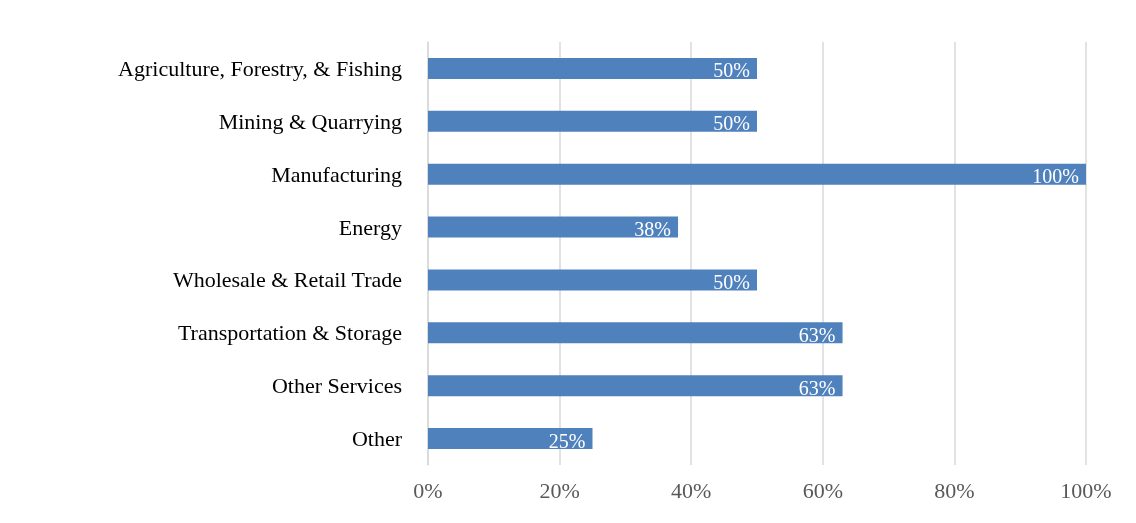 This screenshot has width=1136, height=523. What do you see at coordinates (822, 490) in the screenshot?
I see `x-tick-label: 60%` at bounding box center [822, 490].